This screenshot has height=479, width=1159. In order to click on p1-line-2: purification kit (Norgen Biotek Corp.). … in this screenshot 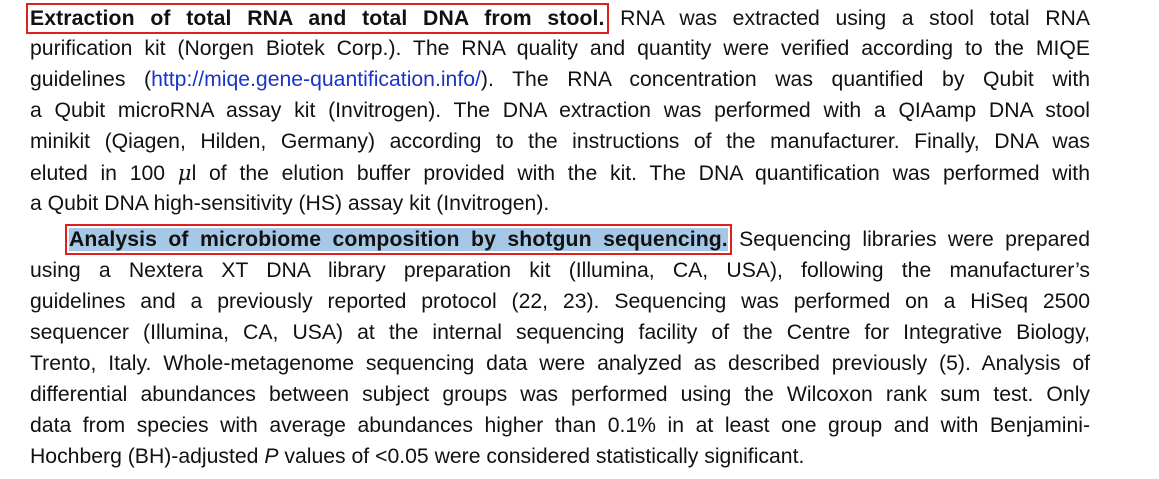, I will do `click(560, 48)`.